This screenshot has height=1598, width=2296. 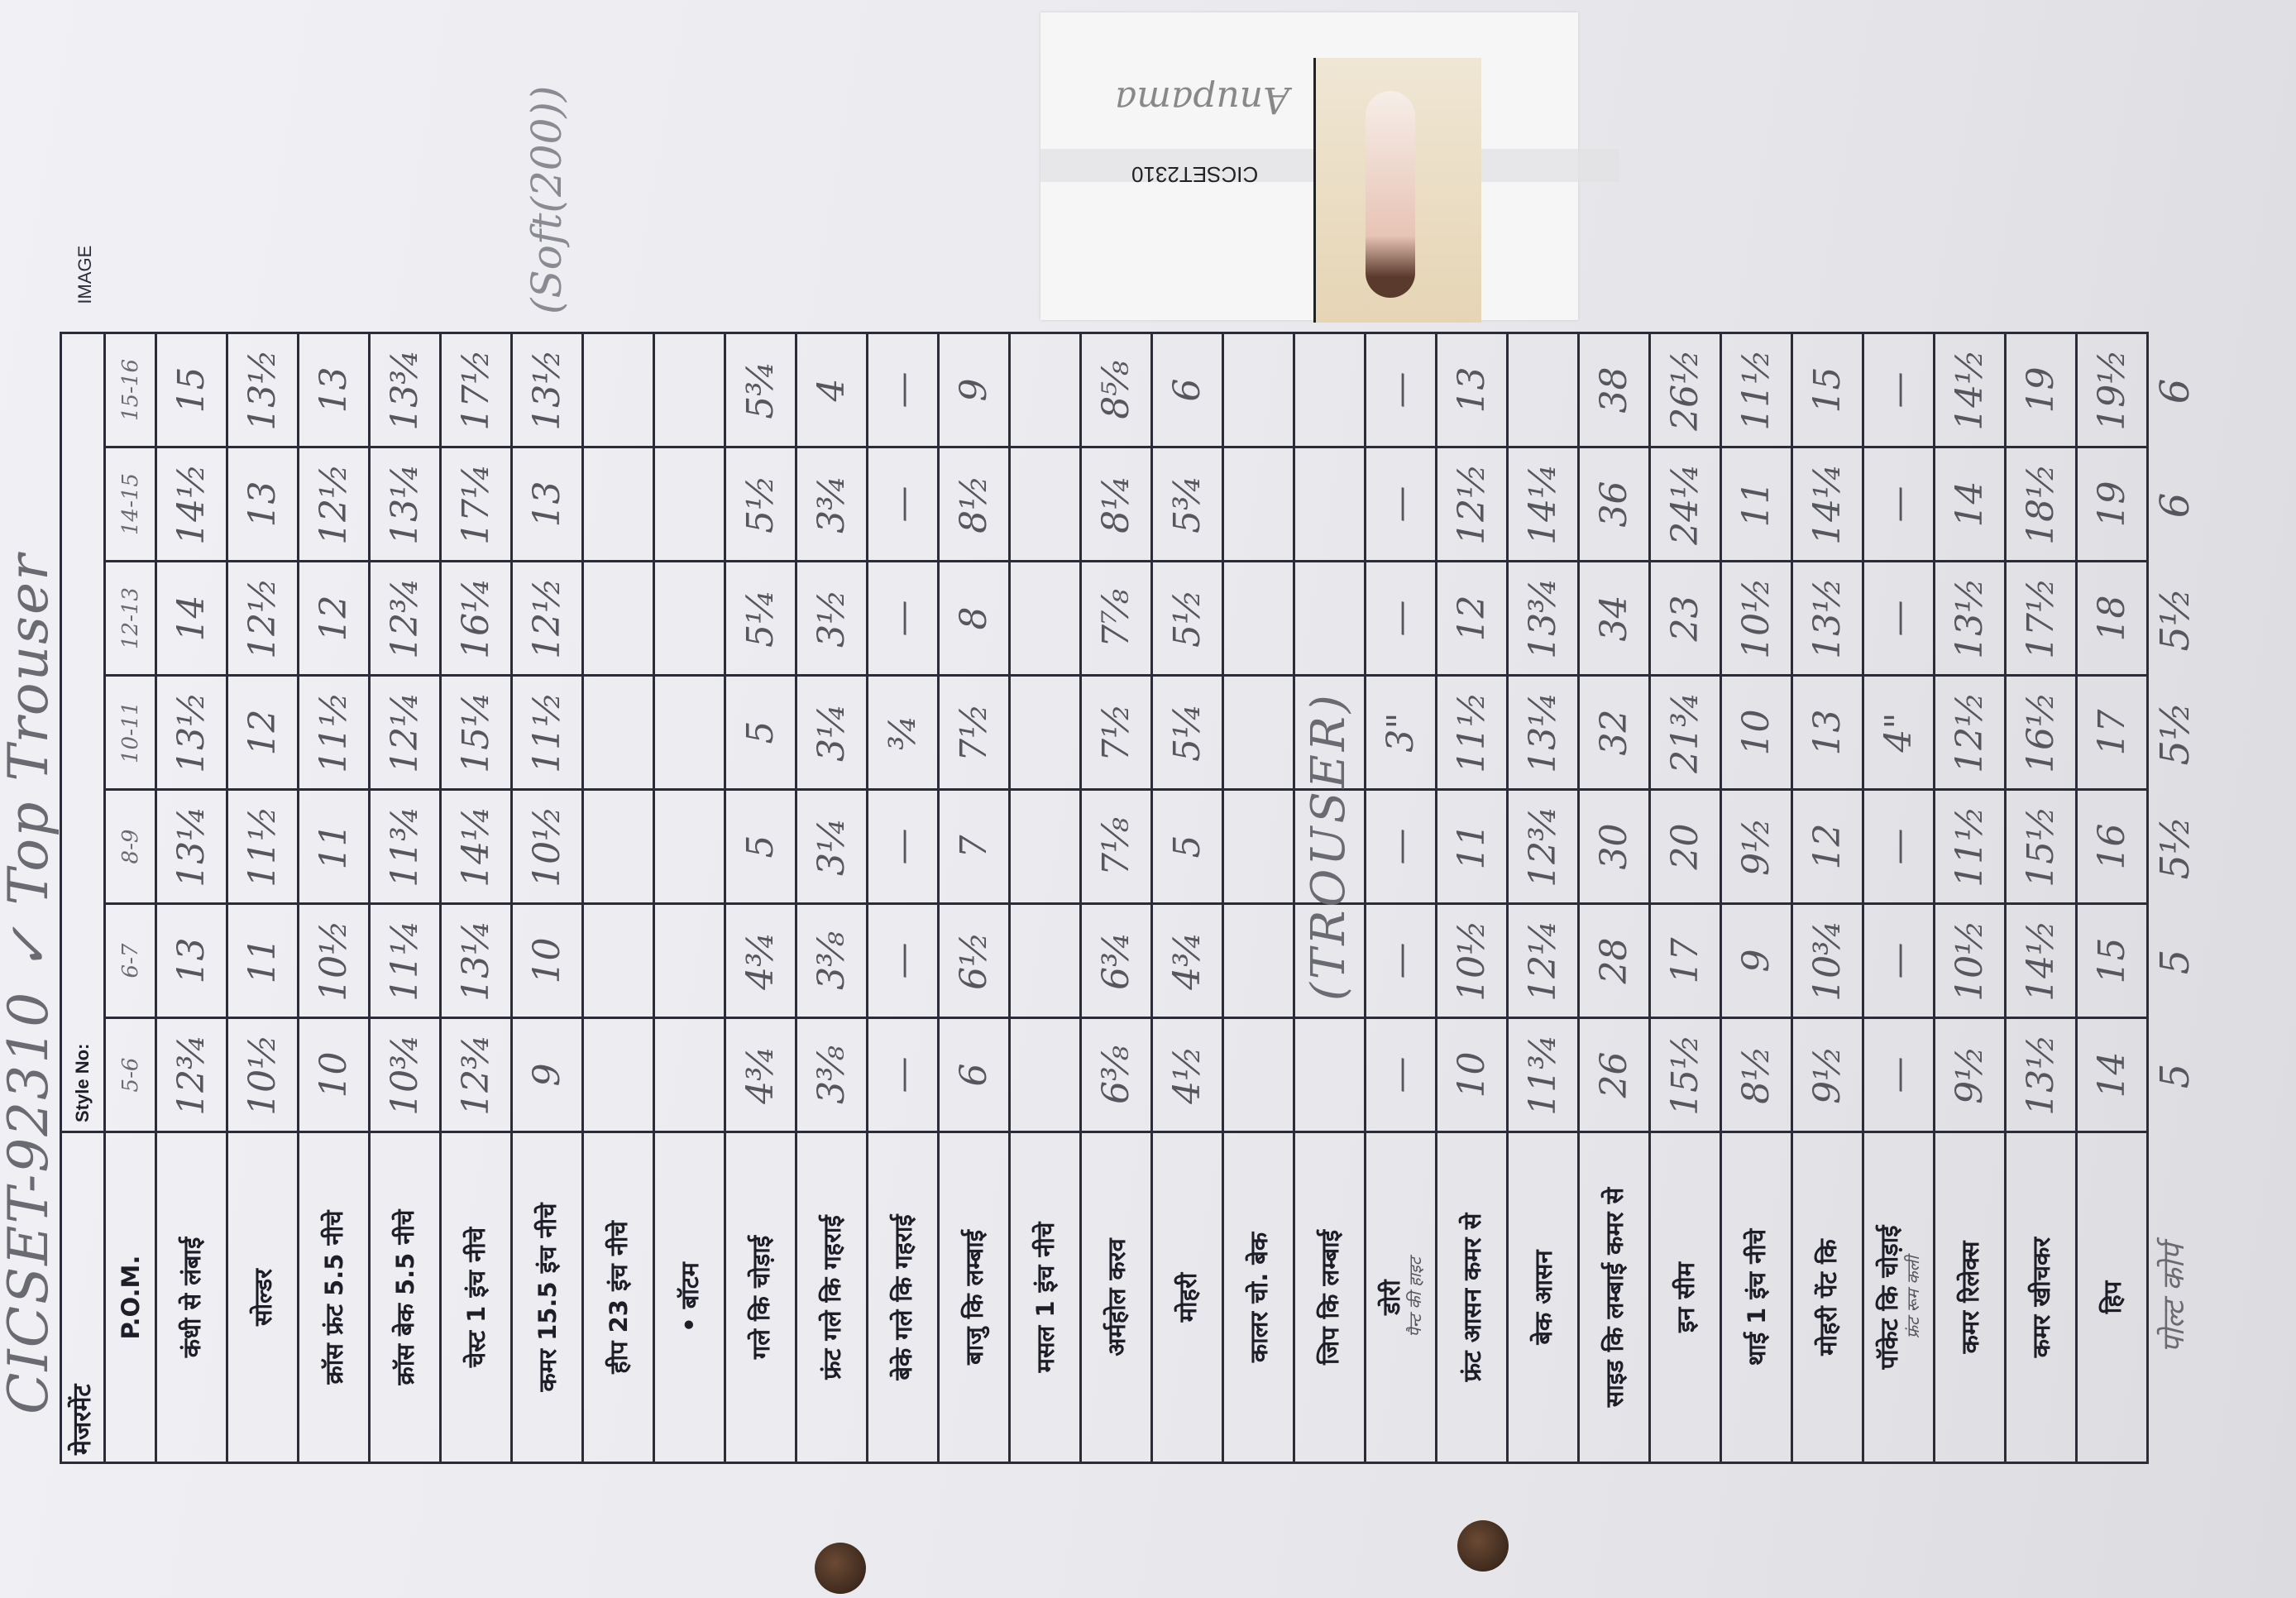 I want to click on value-cell: 11½, so click(x=1756, y=390).